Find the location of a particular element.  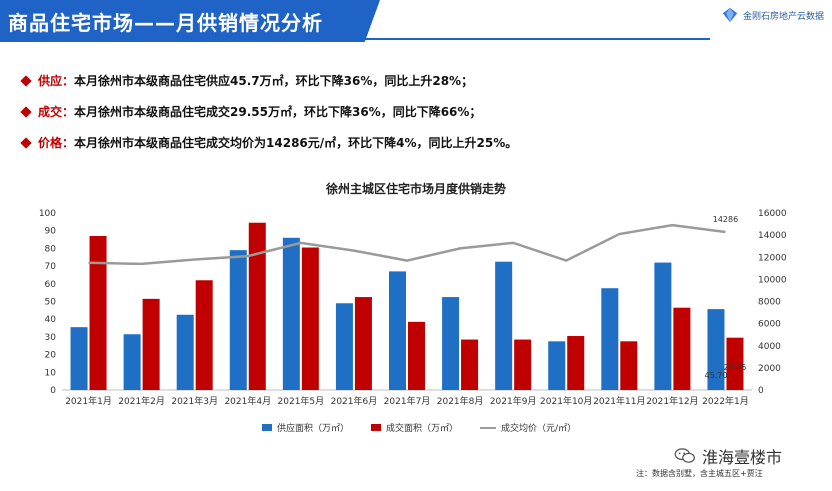

x-tick-label: 2022年1月 is located at coordinates (725, 401).